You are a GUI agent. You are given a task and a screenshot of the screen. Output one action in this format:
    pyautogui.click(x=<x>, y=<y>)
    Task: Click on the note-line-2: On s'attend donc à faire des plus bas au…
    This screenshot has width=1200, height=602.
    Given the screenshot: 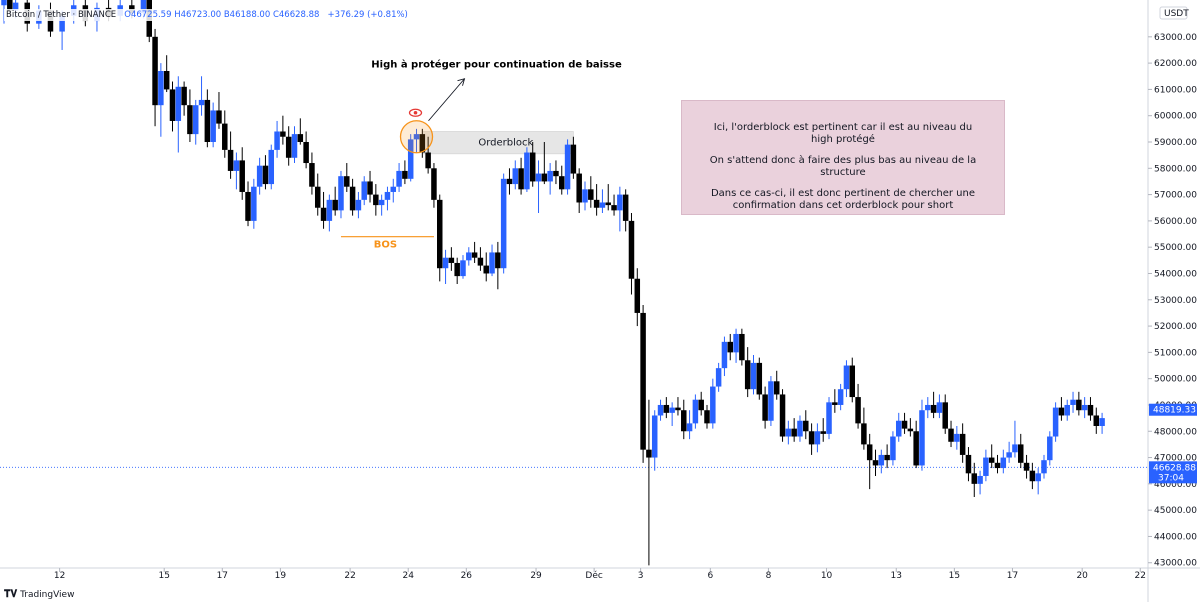 What is the action you would take?
    pyautogui.click(x=843, y=166)
    